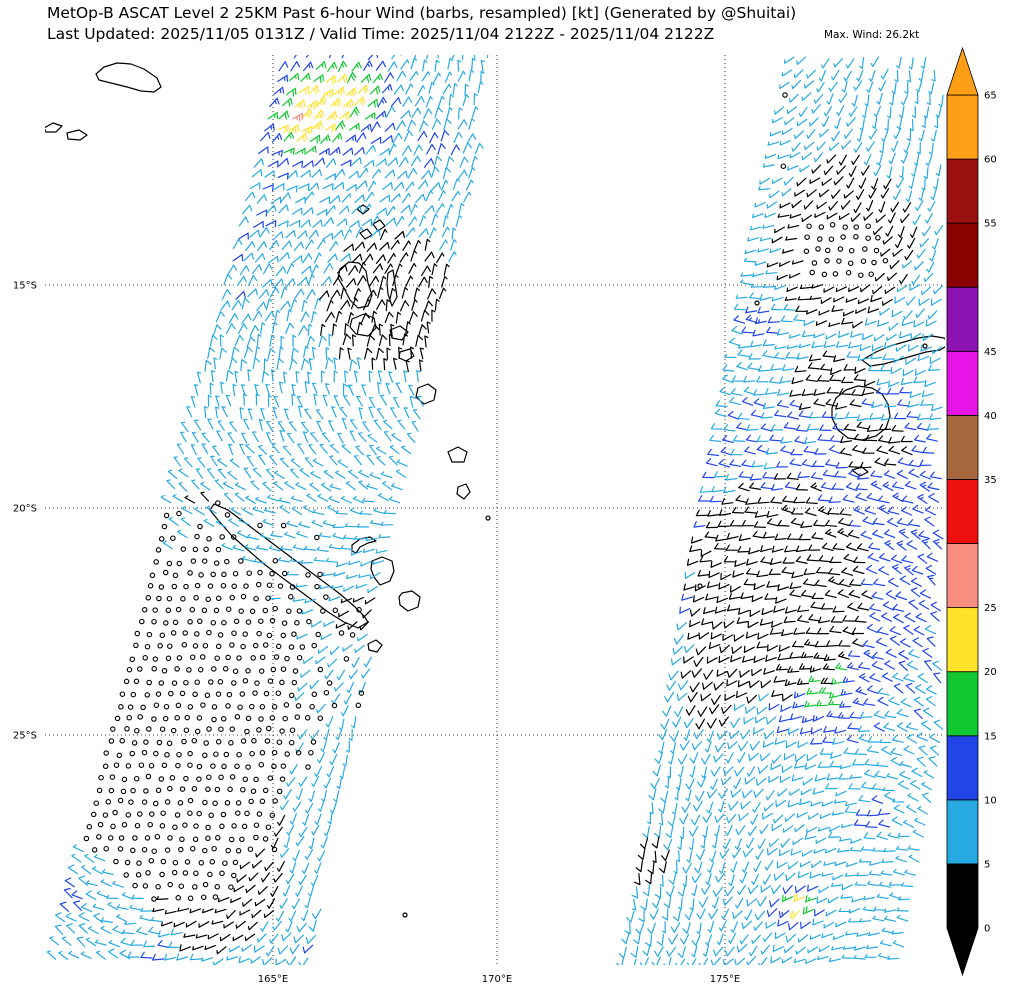 The height and width of the screenshot is (989, 1009). Describe the element at coordinates (987, 929) in the screenshot. I see `colorbar-tick-label: 0` at that location.